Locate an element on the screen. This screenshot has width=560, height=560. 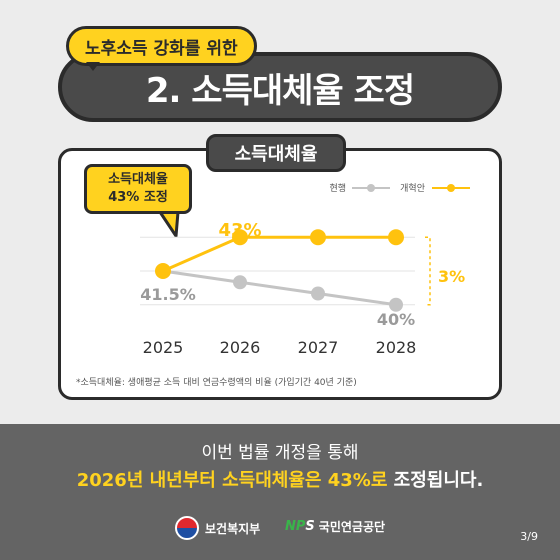
footer-message-line2: 2026년 내년부터 소득대체율은 43%로 조정됩니다. is located at coordinates (280, 479).